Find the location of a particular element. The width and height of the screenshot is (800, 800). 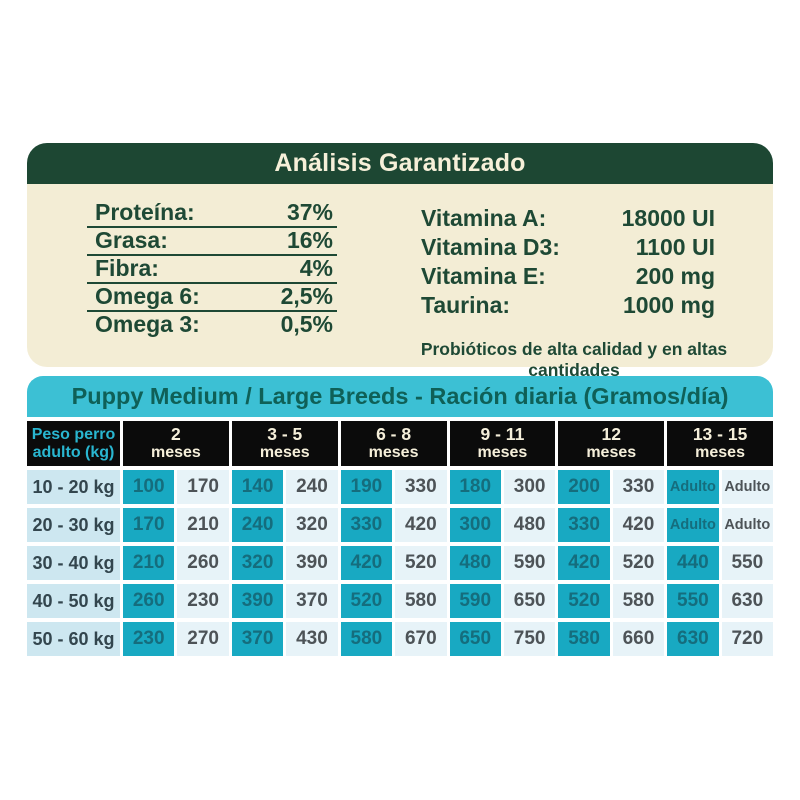

weight-cell: 10 - 20 kg is located at coordinates (73, 487).